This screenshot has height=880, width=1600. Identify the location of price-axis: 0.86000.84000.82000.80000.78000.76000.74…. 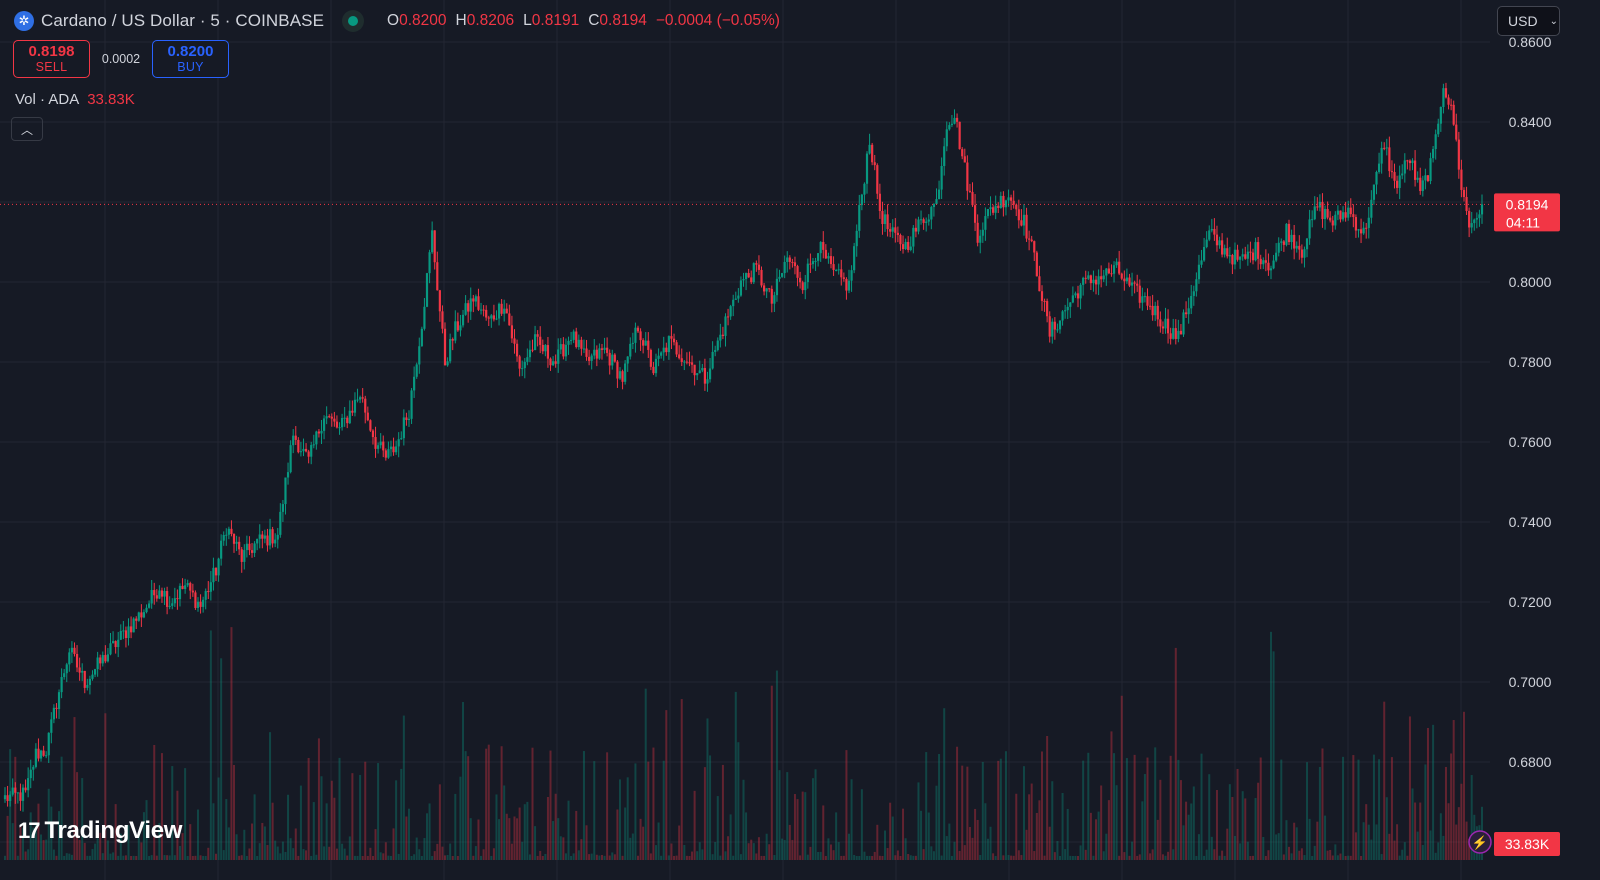
(1514, 445).